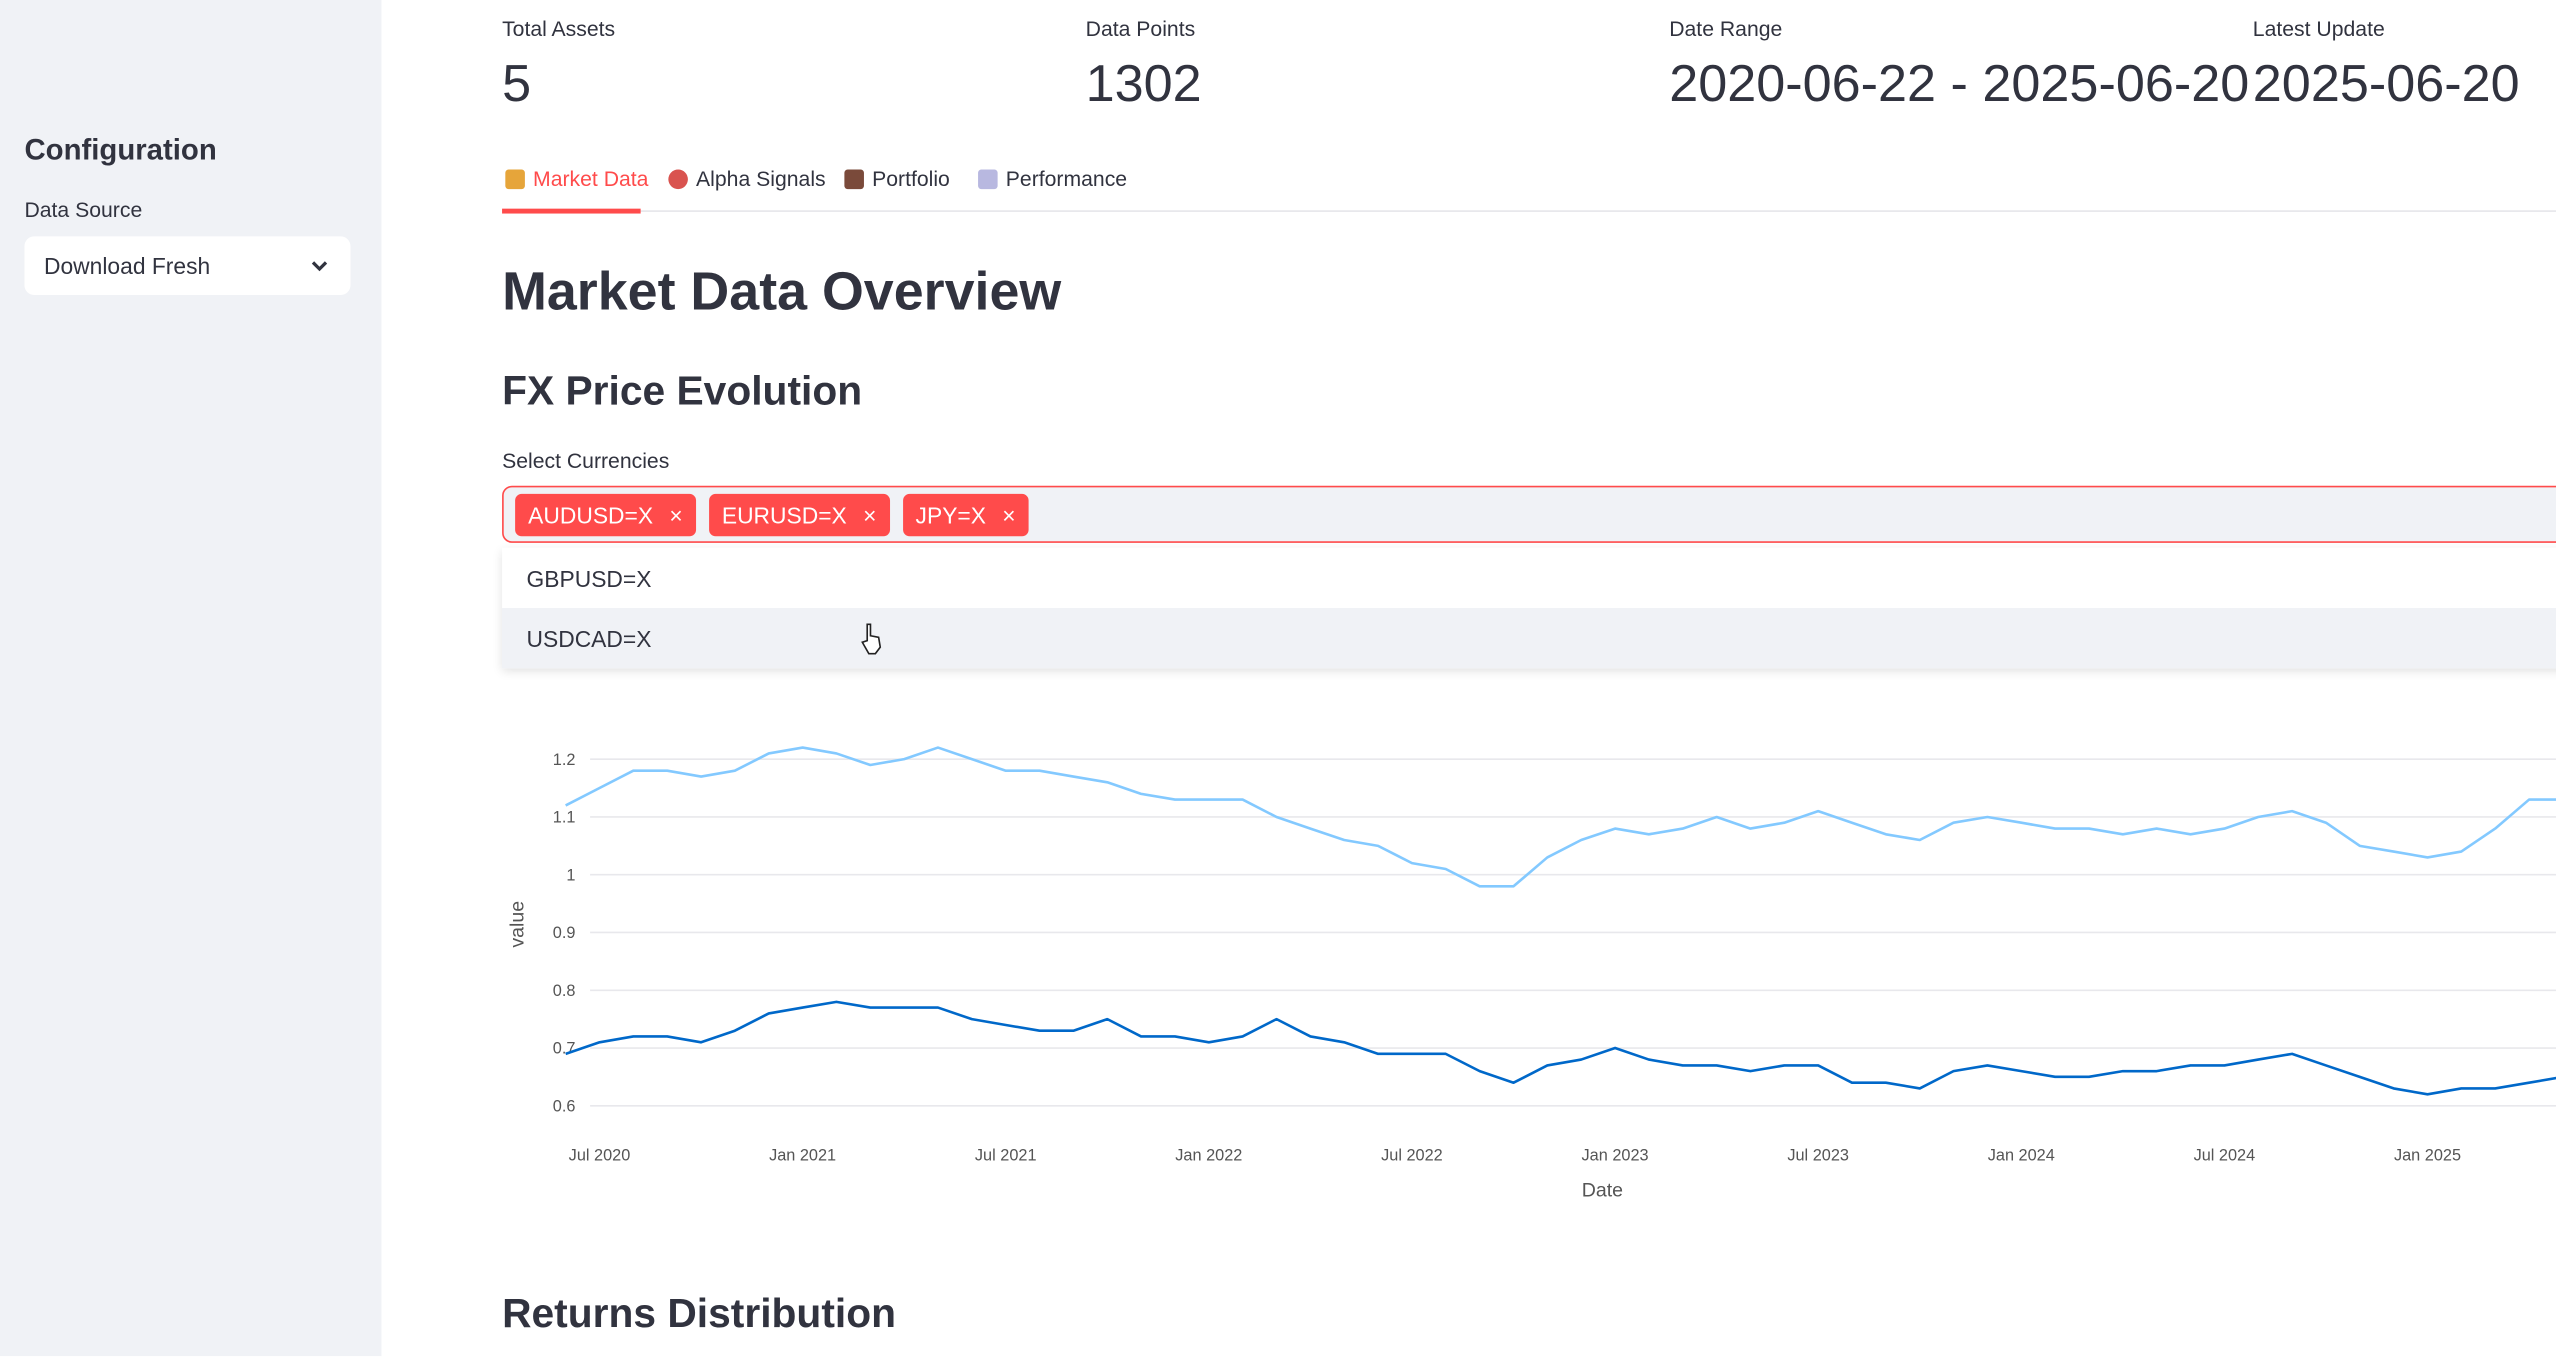  What do you see at coordinates (2318, 28) in the screenshot?
I see `metric-label: Latest Update` at bounding box center [2318, 28].